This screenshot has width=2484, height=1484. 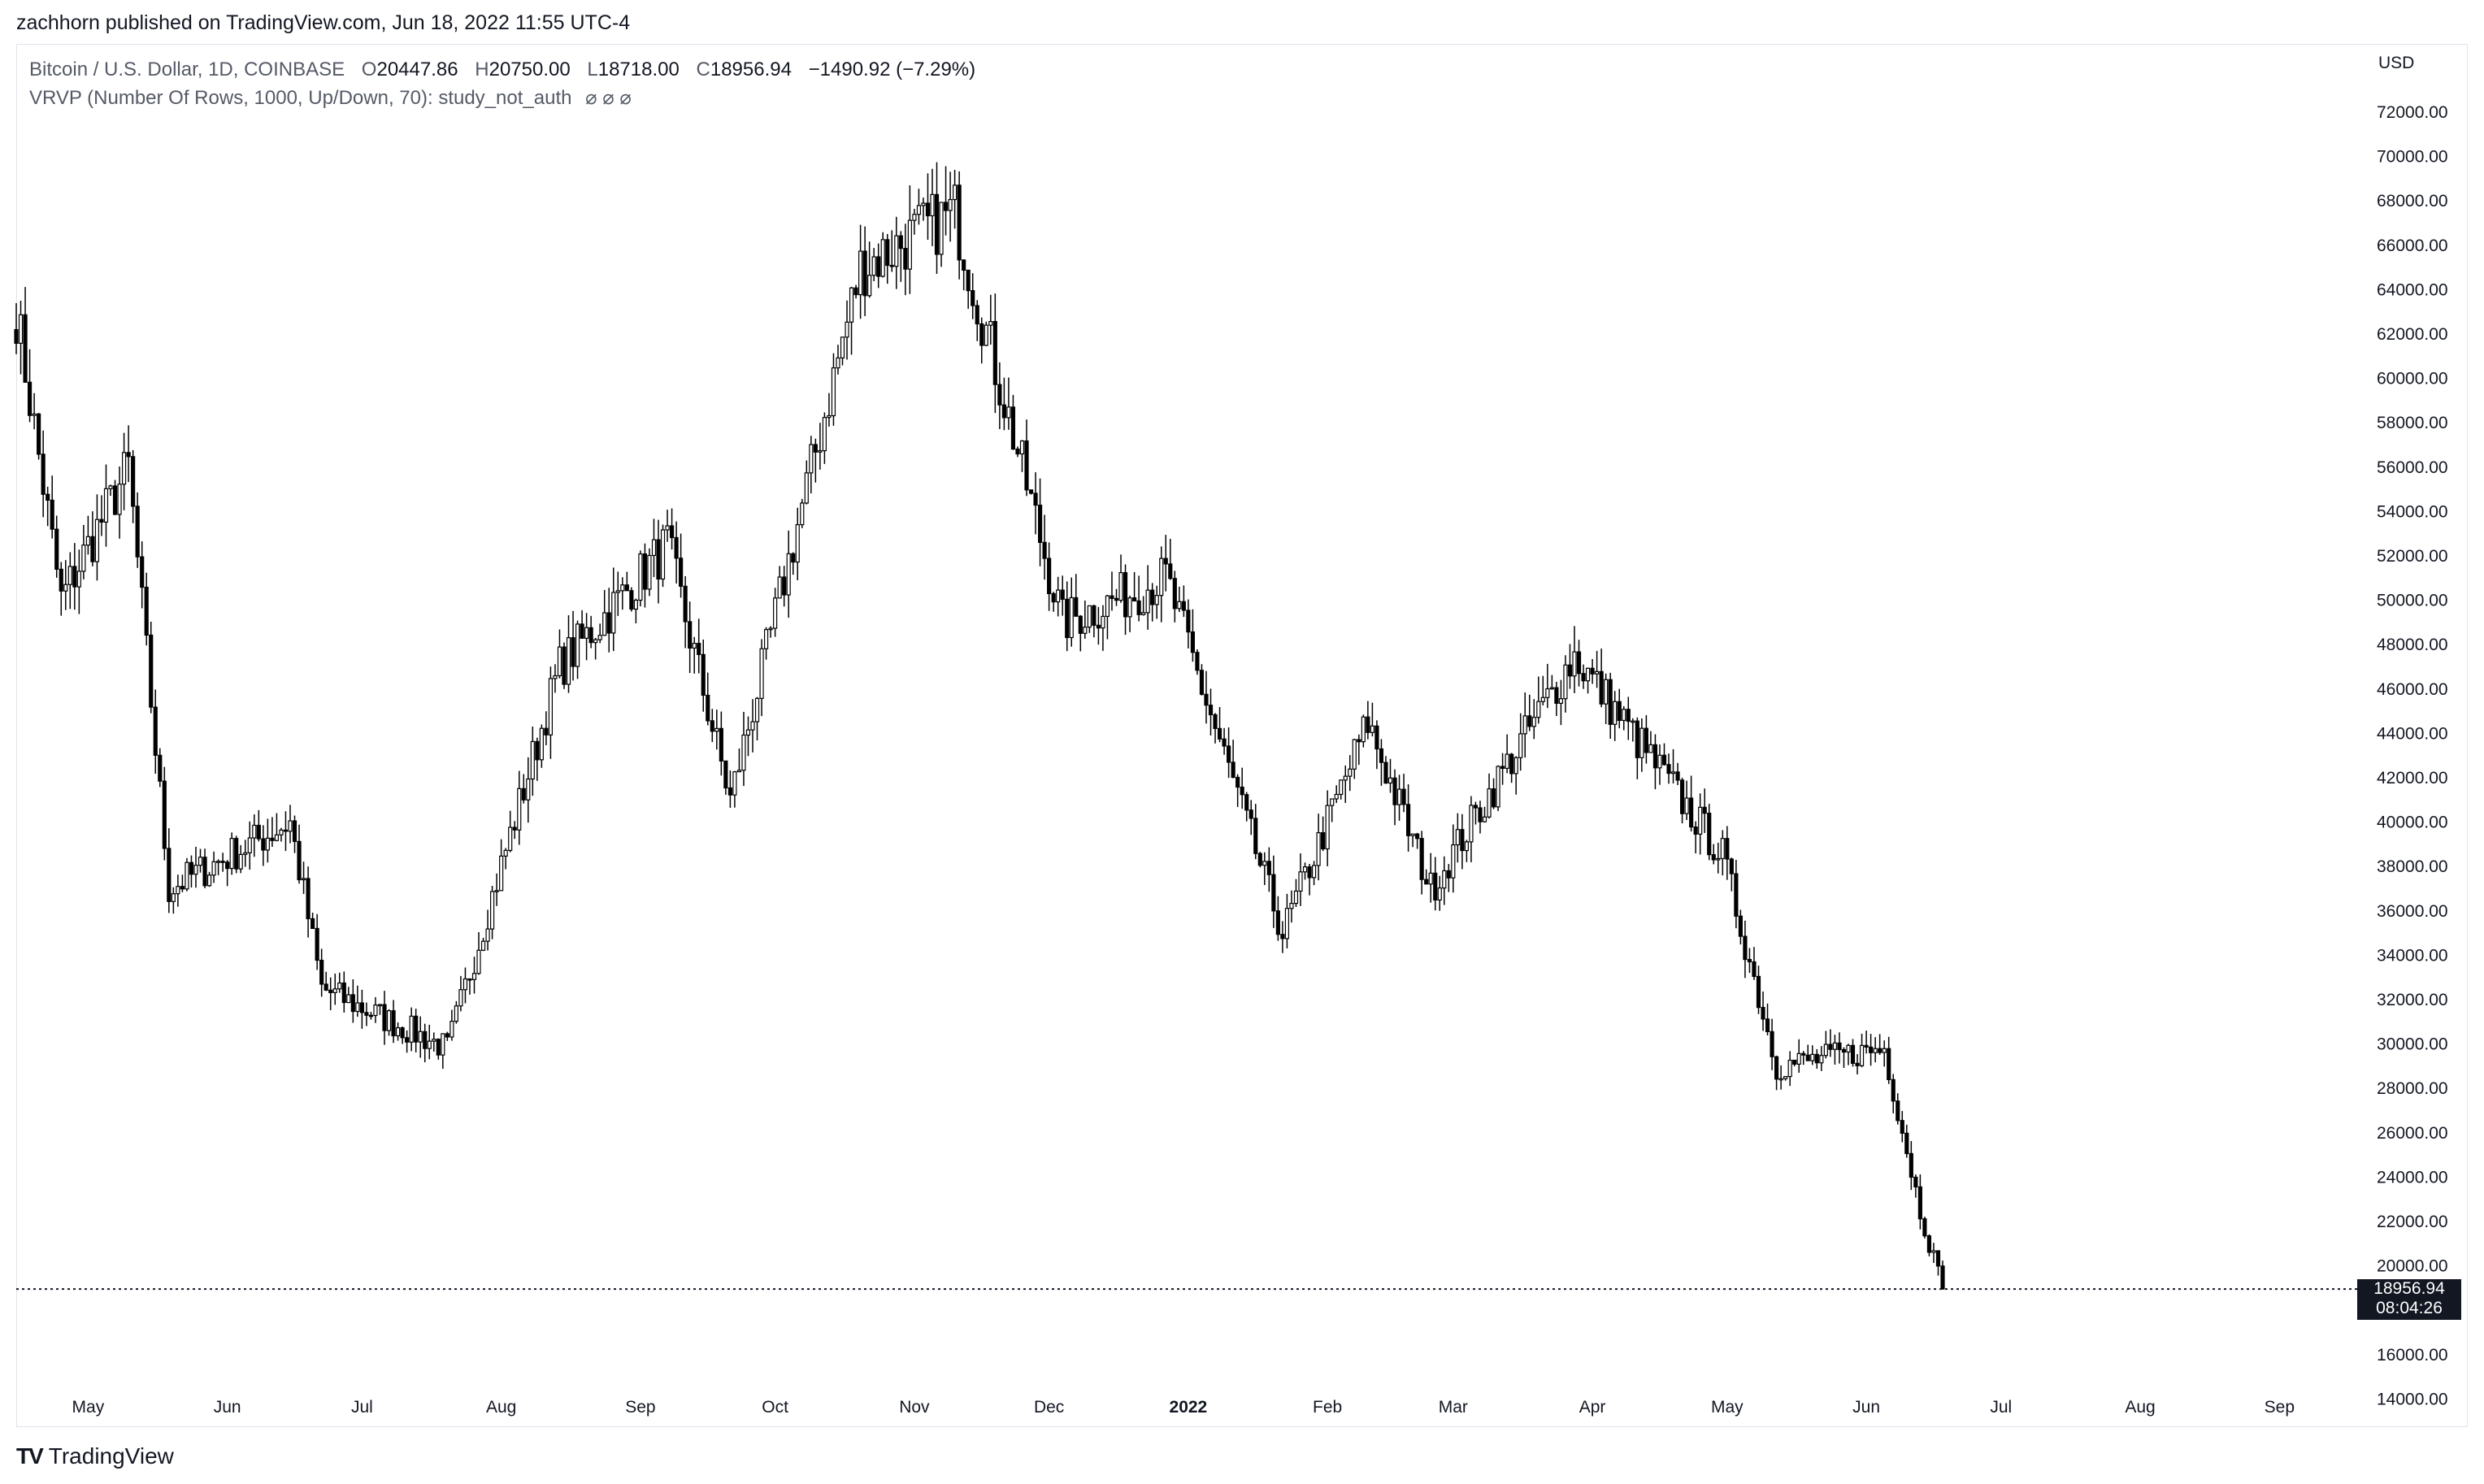 I want to click on price-tick: 36000.00, so click(x=2412, y=911).